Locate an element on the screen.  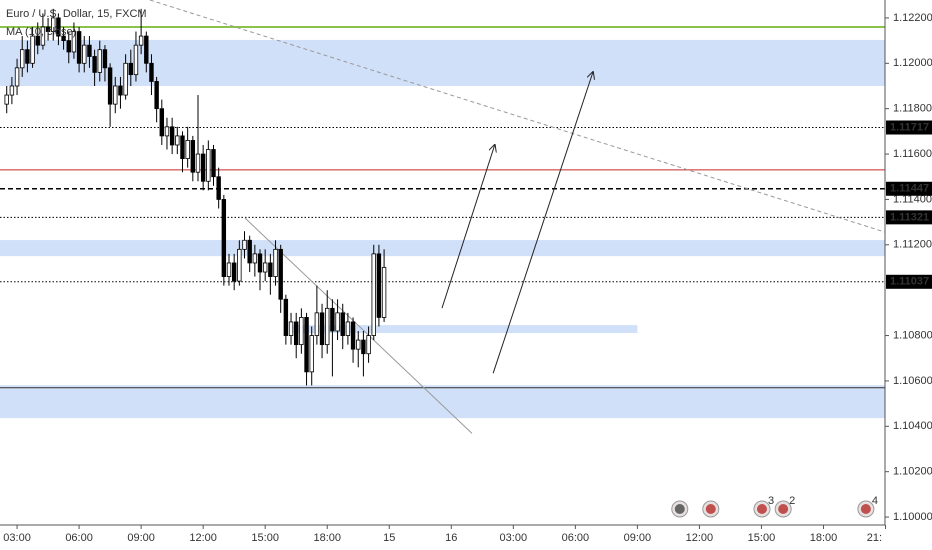
y-tick-label: 1.12200 is located at coordinates (912, 18).